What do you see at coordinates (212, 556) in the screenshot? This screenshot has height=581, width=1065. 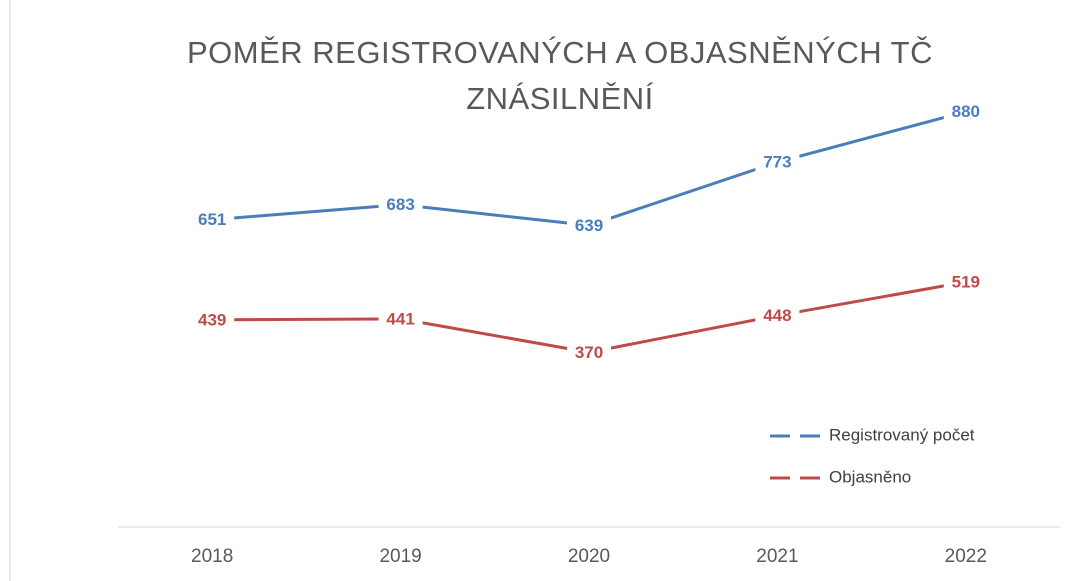 I see `x-tick-label: 2018` at bounding box center [212, 556].